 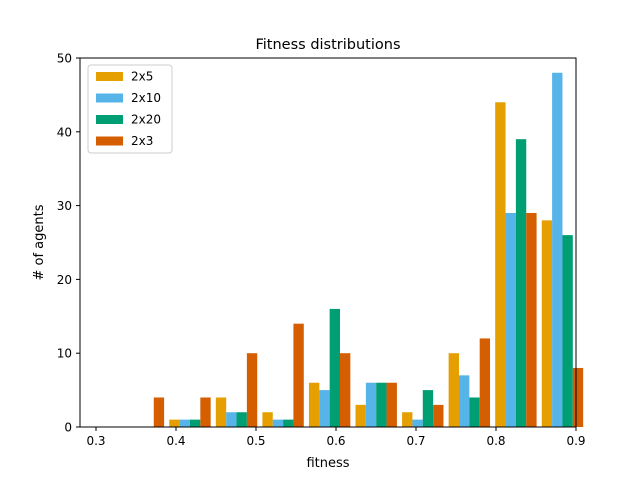 I want to click on x-tick-label: 0.8, so click(x=495, y=441).